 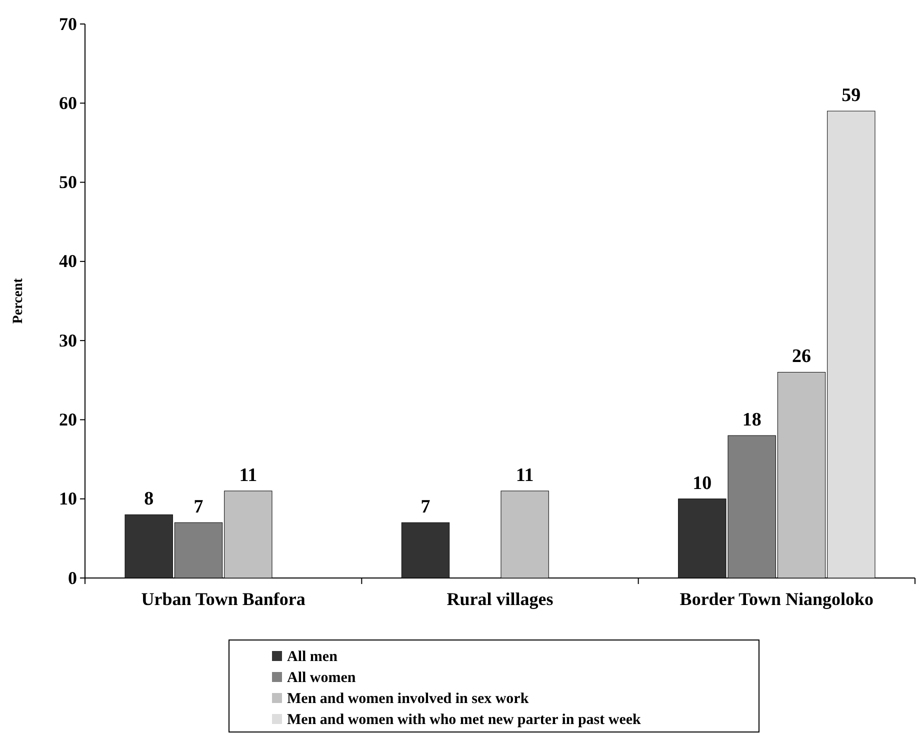 What do you see at coordinates (312, 657) in the screenshot?
I see `legend-label: All men` at bounding box center [312, 657].